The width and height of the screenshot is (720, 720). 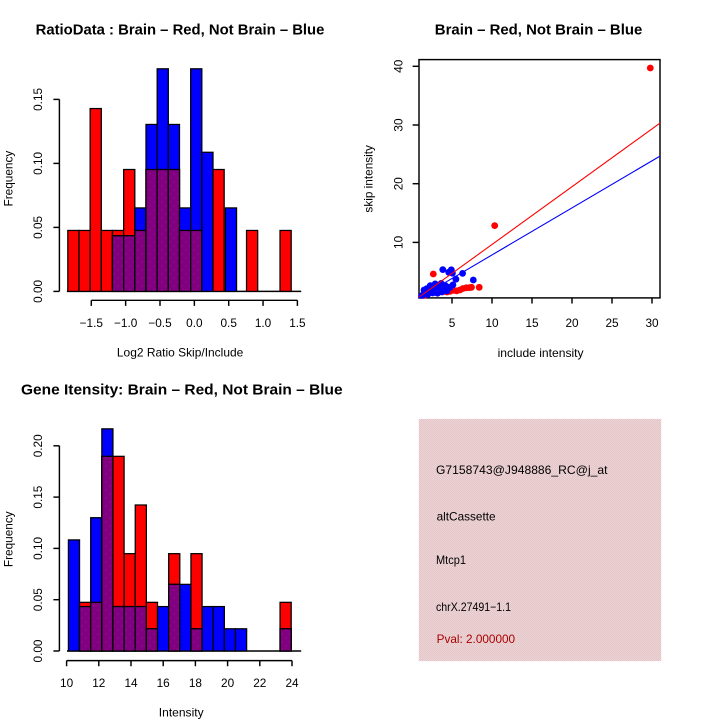 What do you see at coordinates (398, 66) in the screenshot?
I see `svg-text: 40` at bounding box center [398, 66].